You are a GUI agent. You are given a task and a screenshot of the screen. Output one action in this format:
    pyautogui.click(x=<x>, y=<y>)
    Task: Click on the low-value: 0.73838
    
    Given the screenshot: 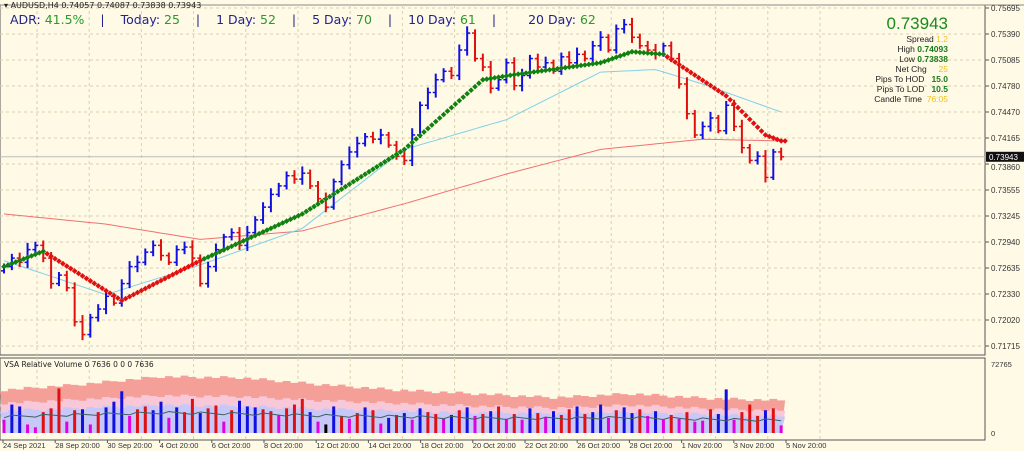 What is the action you would take?
    pyautogui.click(x=932, y=59)
    